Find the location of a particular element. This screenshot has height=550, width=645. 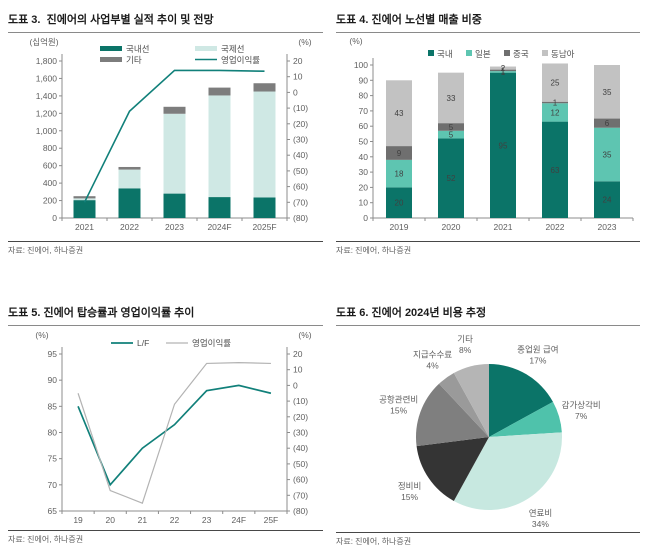

panel-title: 도표 4. 진에어 노선별 매출 비중 is located at coordinates (409, 20).